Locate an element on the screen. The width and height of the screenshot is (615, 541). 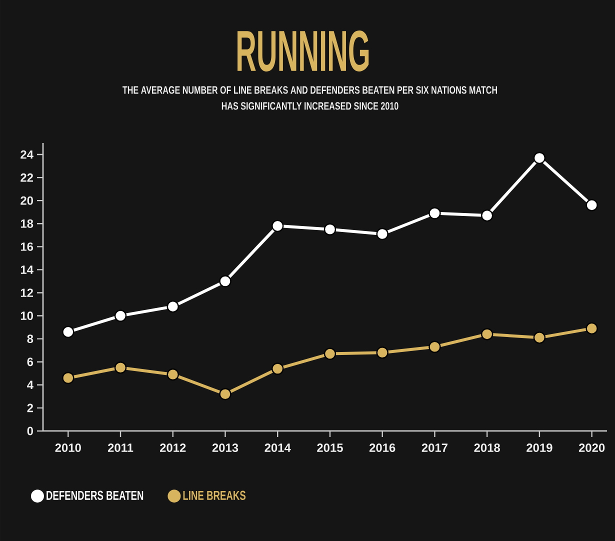
y-tick-label: 6 is located at coordinates (30, 362).